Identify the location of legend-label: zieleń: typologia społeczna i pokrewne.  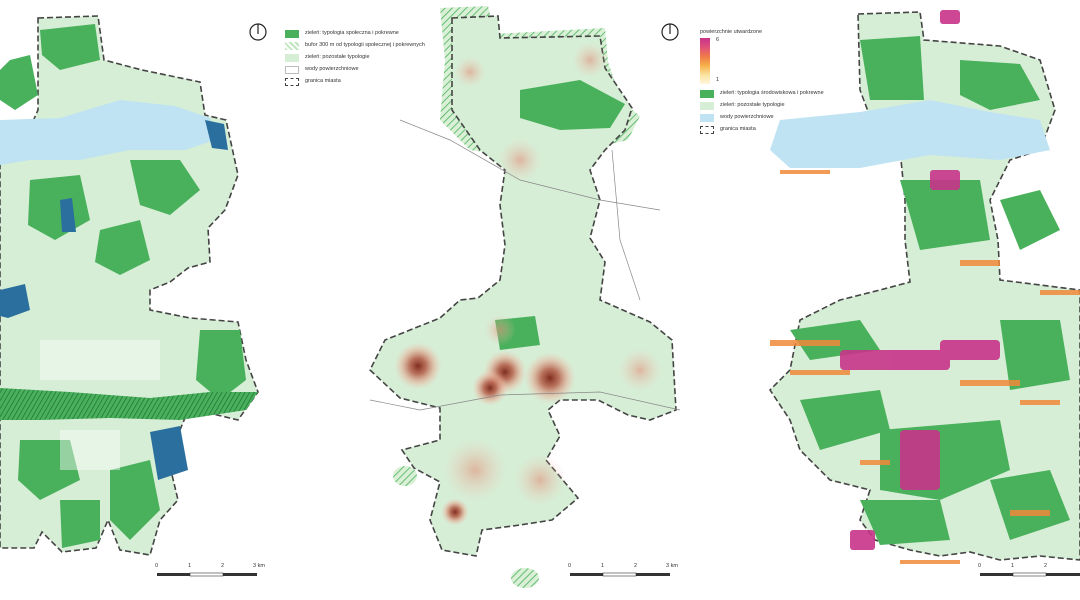
(352, 33).